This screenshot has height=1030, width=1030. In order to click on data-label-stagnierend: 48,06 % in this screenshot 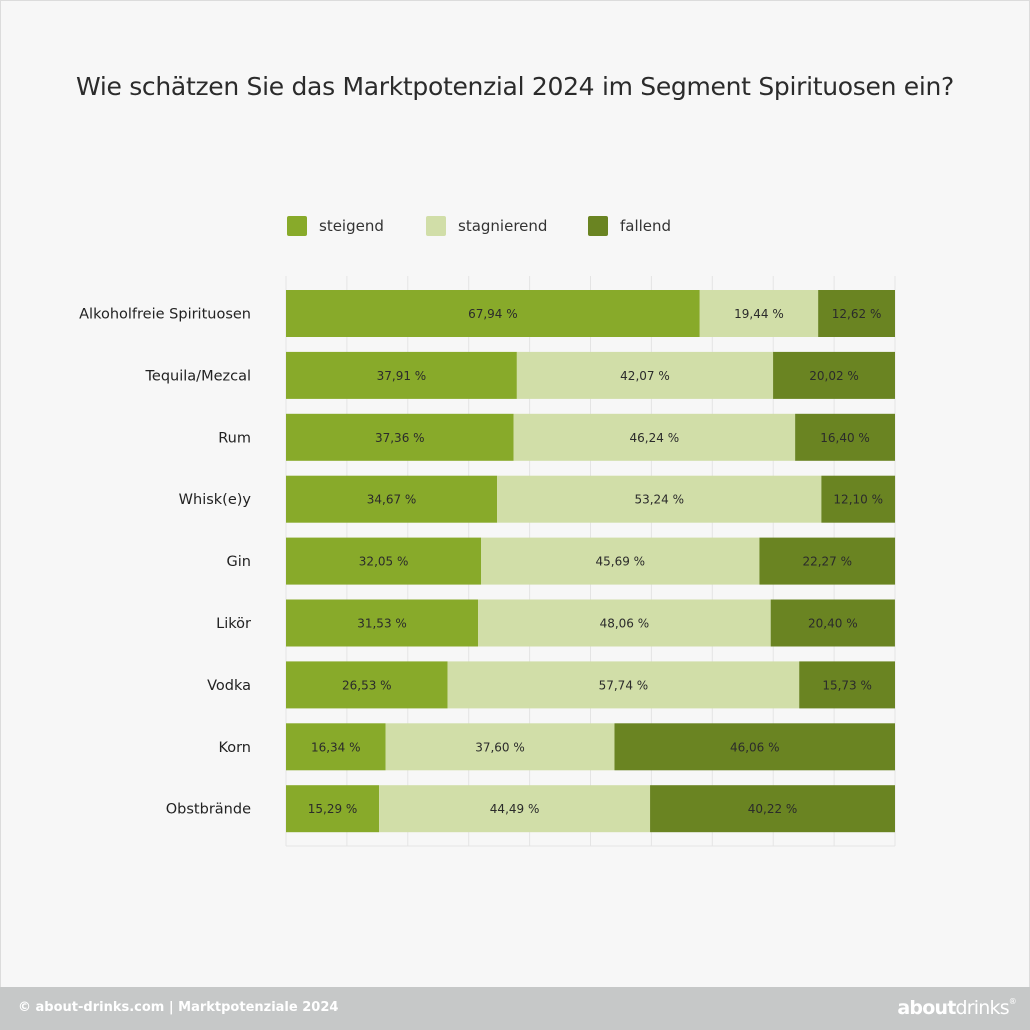, I will do `click(625, 624)`.